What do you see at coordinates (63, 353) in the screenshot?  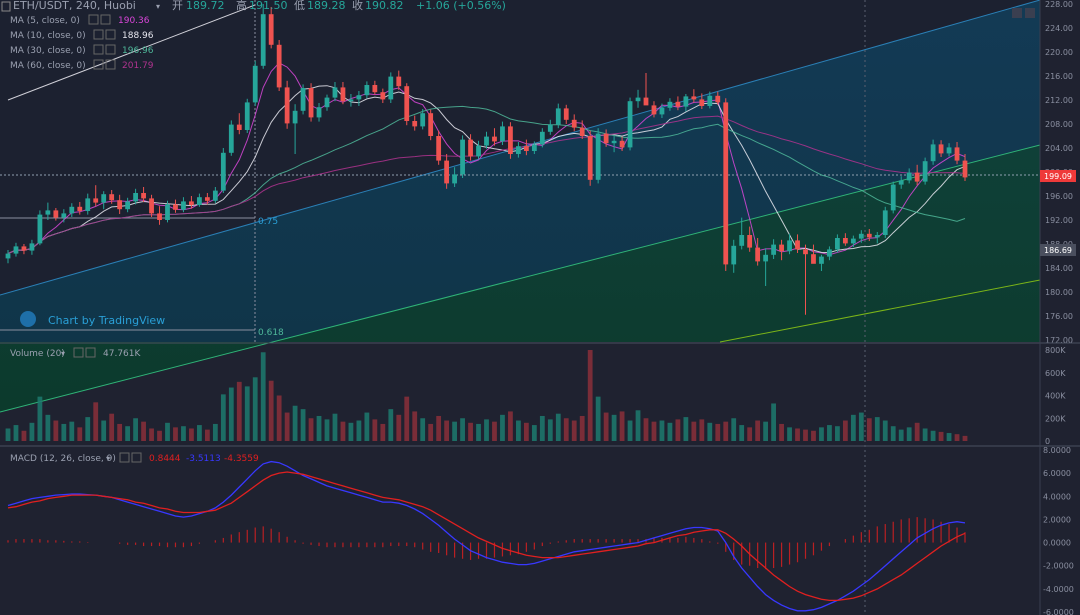 I see `volume-dropdown-icon: ▾` at bounding box center [63, 353].